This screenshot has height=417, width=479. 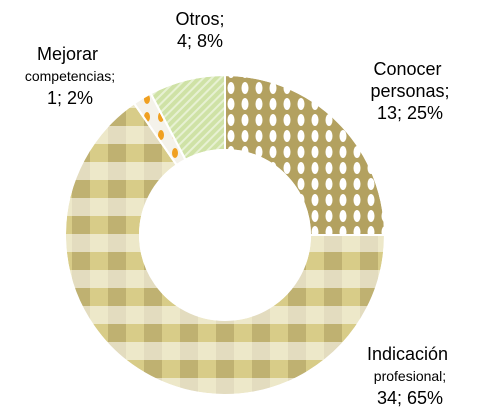 I want to click on category-label: Mejorar competencias;, so click(x=70, y=64).